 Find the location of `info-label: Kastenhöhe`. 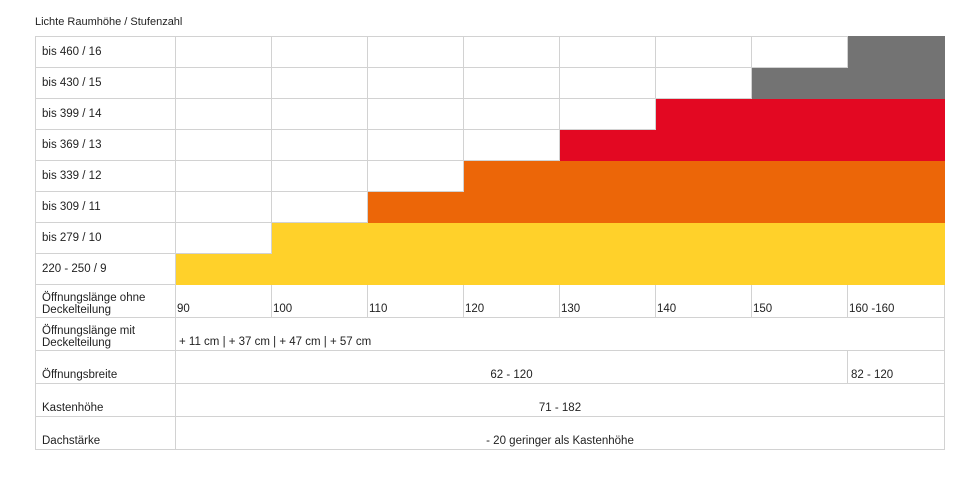

info-label: Kastenhöhe is located at coordinates (105, 400).